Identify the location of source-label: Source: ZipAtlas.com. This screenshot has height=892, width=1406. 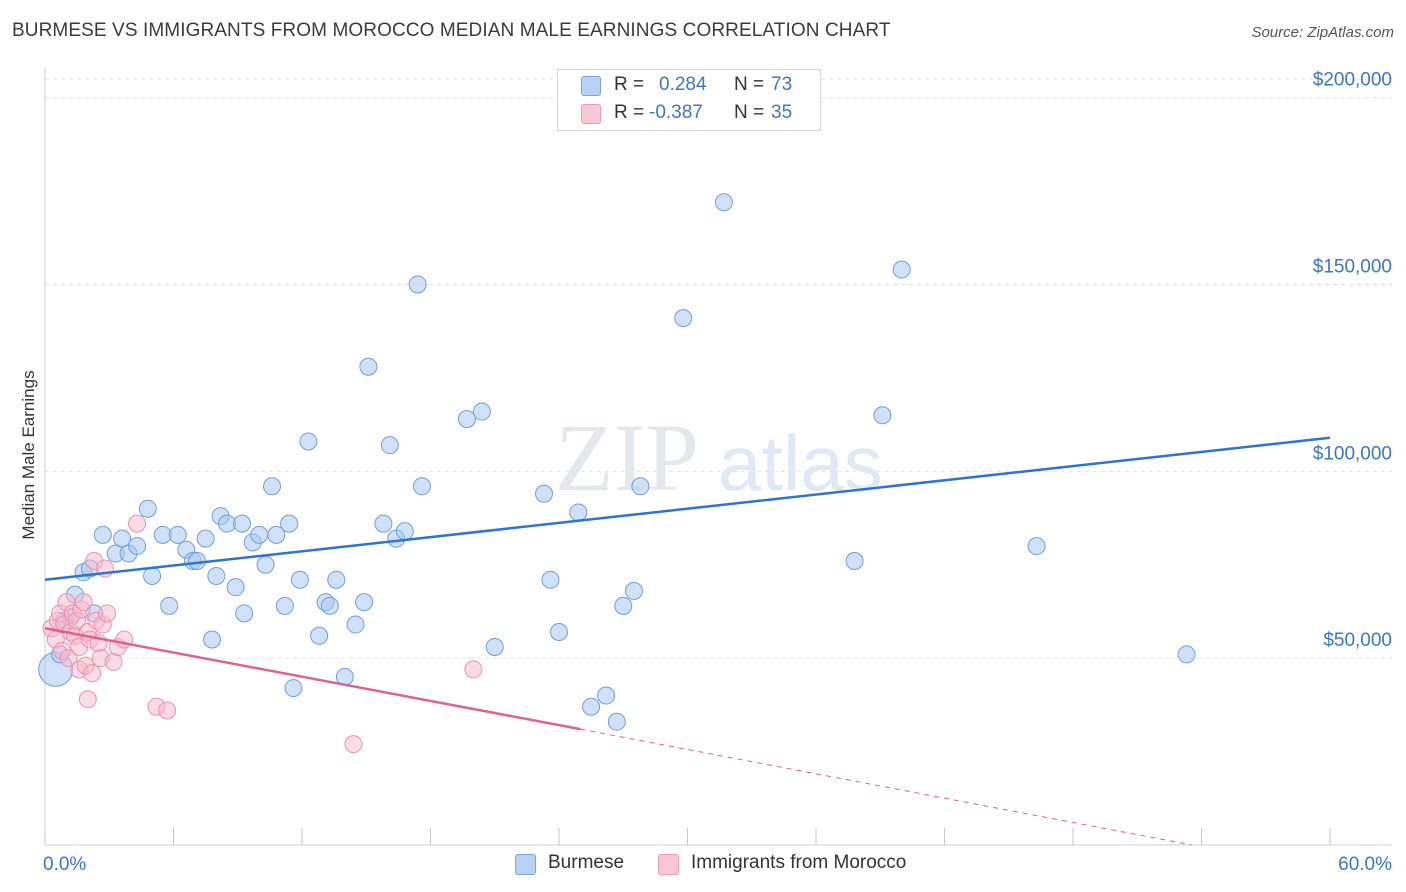
(1322, 32).